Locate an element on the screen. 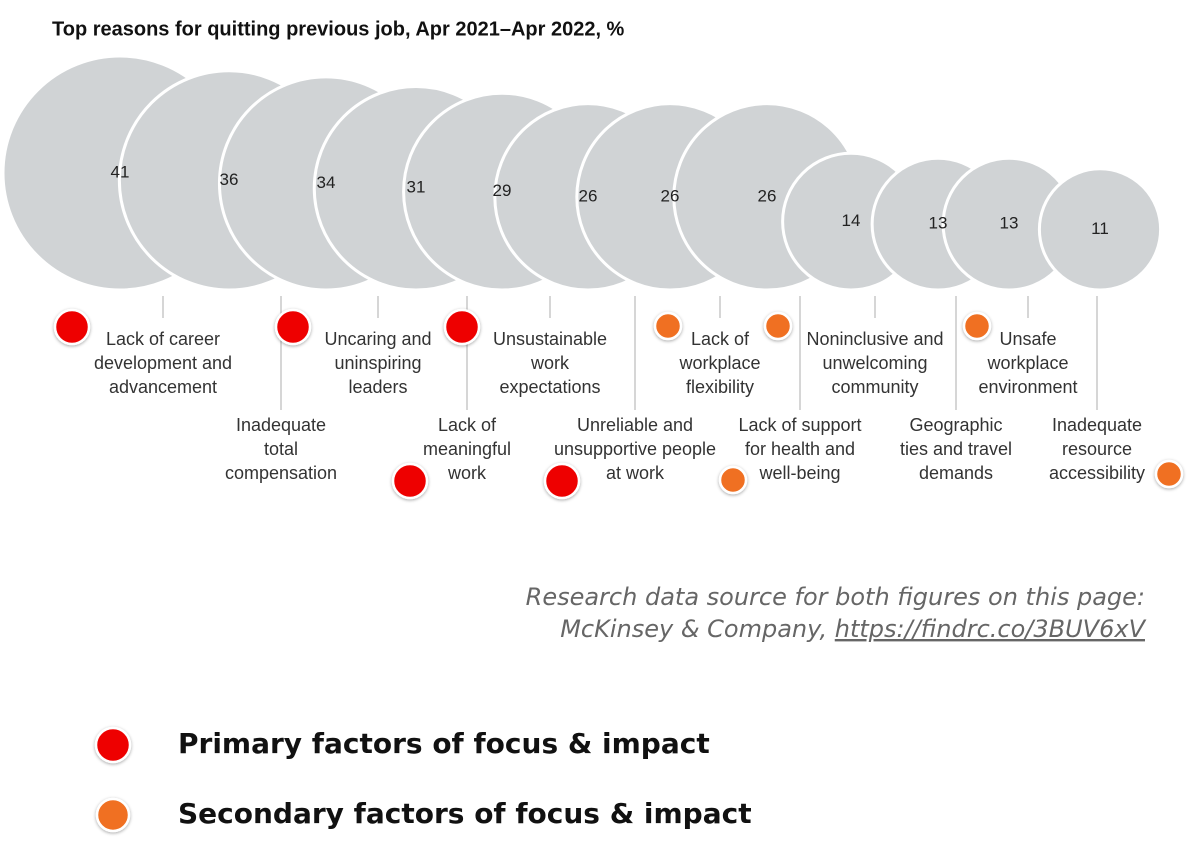 The height and width of the screenshot is (856, 1199). category-label: resource is located at coordinates (1097, 449).